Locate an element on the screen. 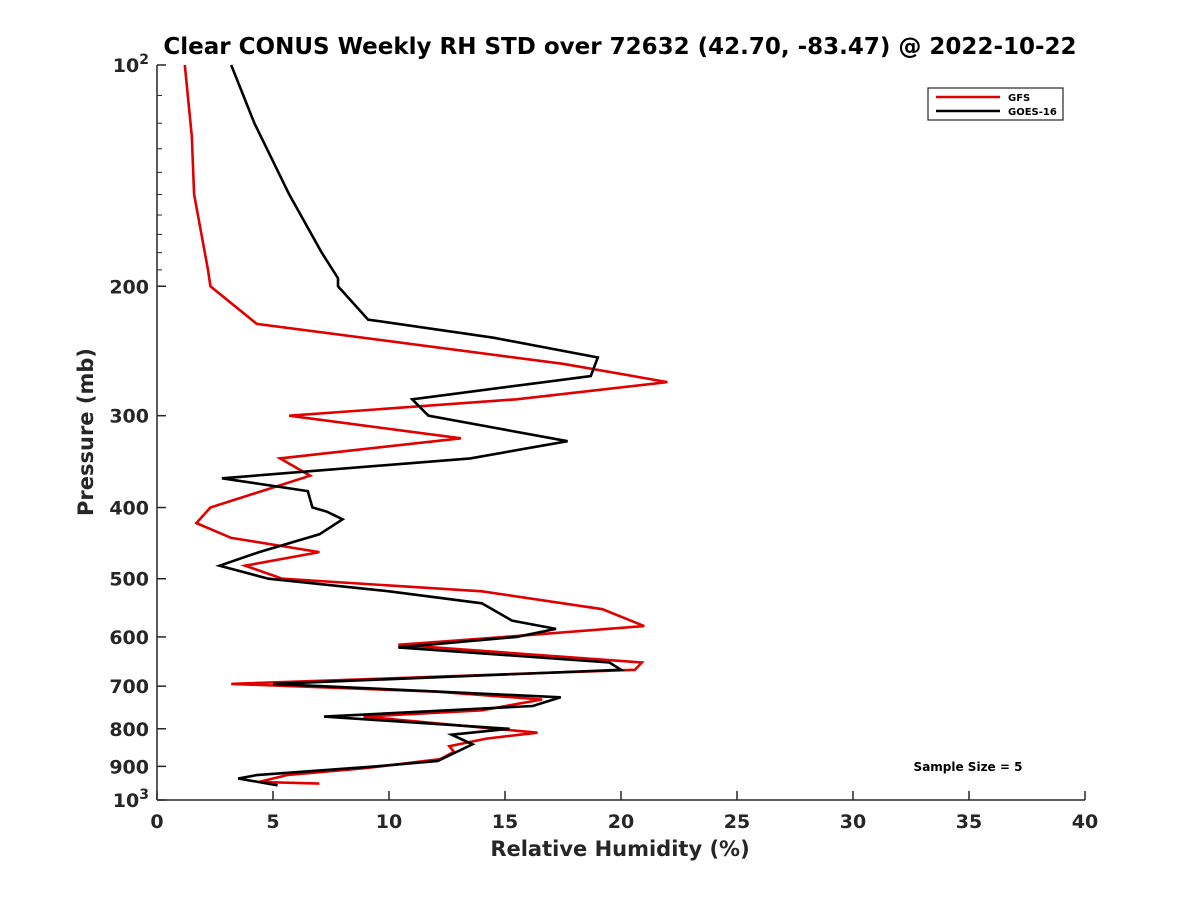 The image size is (1200, 900). y-tick-label: 10² is located at coordinates (131, 64).